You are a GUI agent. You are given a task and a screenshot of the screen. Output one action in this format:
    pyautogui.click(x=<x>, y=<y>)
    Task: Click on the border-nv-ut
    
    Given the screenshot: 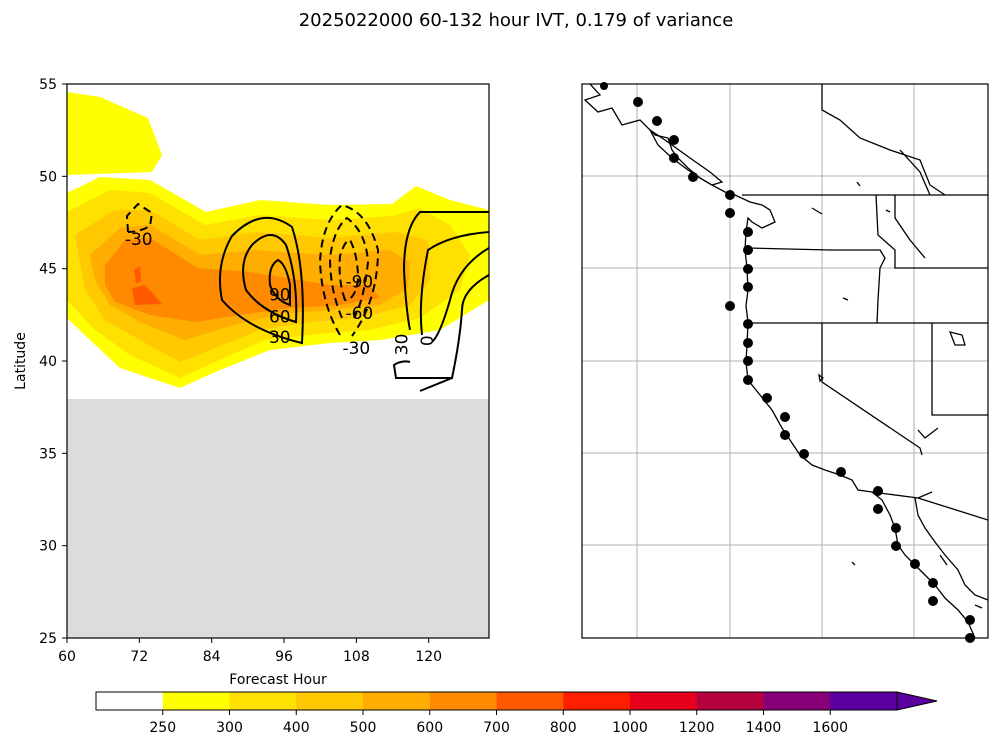 What is the action you would take?
    pyautogui.click(x=959, y=369)
    